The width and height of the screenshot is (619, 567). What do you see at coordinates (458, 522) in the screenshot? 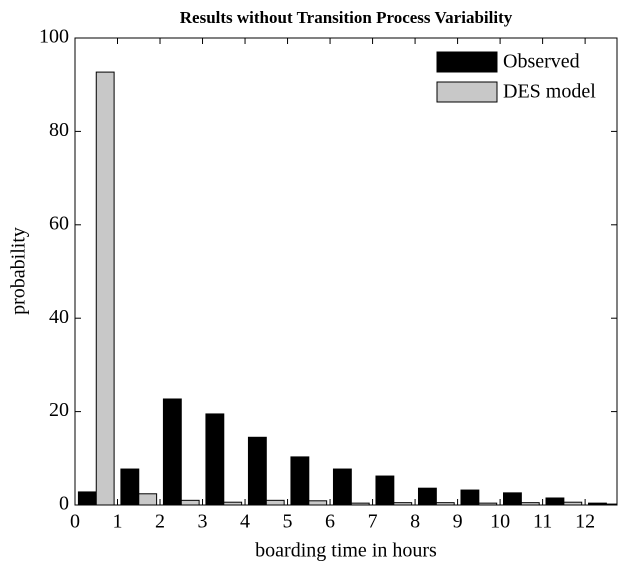
I see `x-tick-label: 9` at bounding box center [458, 522].